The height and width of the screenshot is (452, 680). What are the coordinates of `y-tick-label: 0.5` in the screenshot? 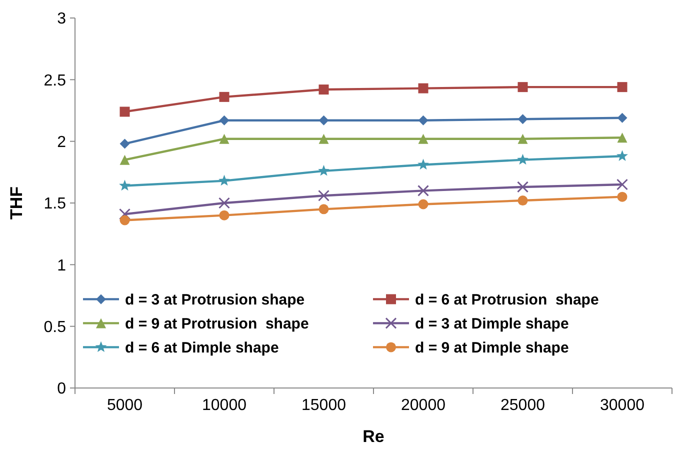 It's located at (55, 327).